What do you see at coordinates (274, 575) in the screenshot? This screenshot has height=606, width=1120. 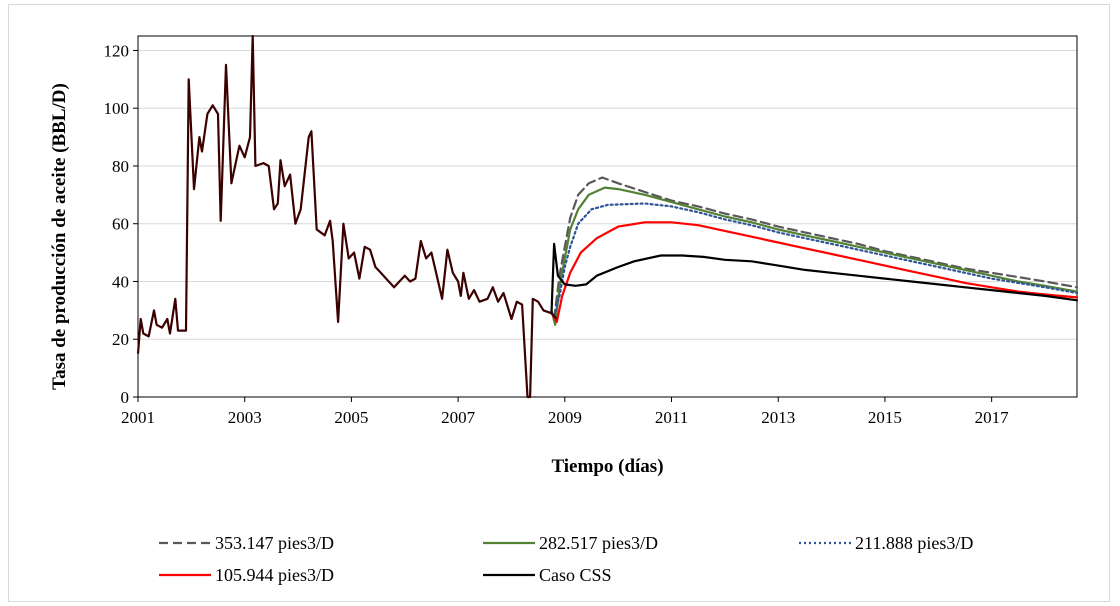 I see `legend-label-4: 105.944 pies3/D` at bounding box center [274, 575].